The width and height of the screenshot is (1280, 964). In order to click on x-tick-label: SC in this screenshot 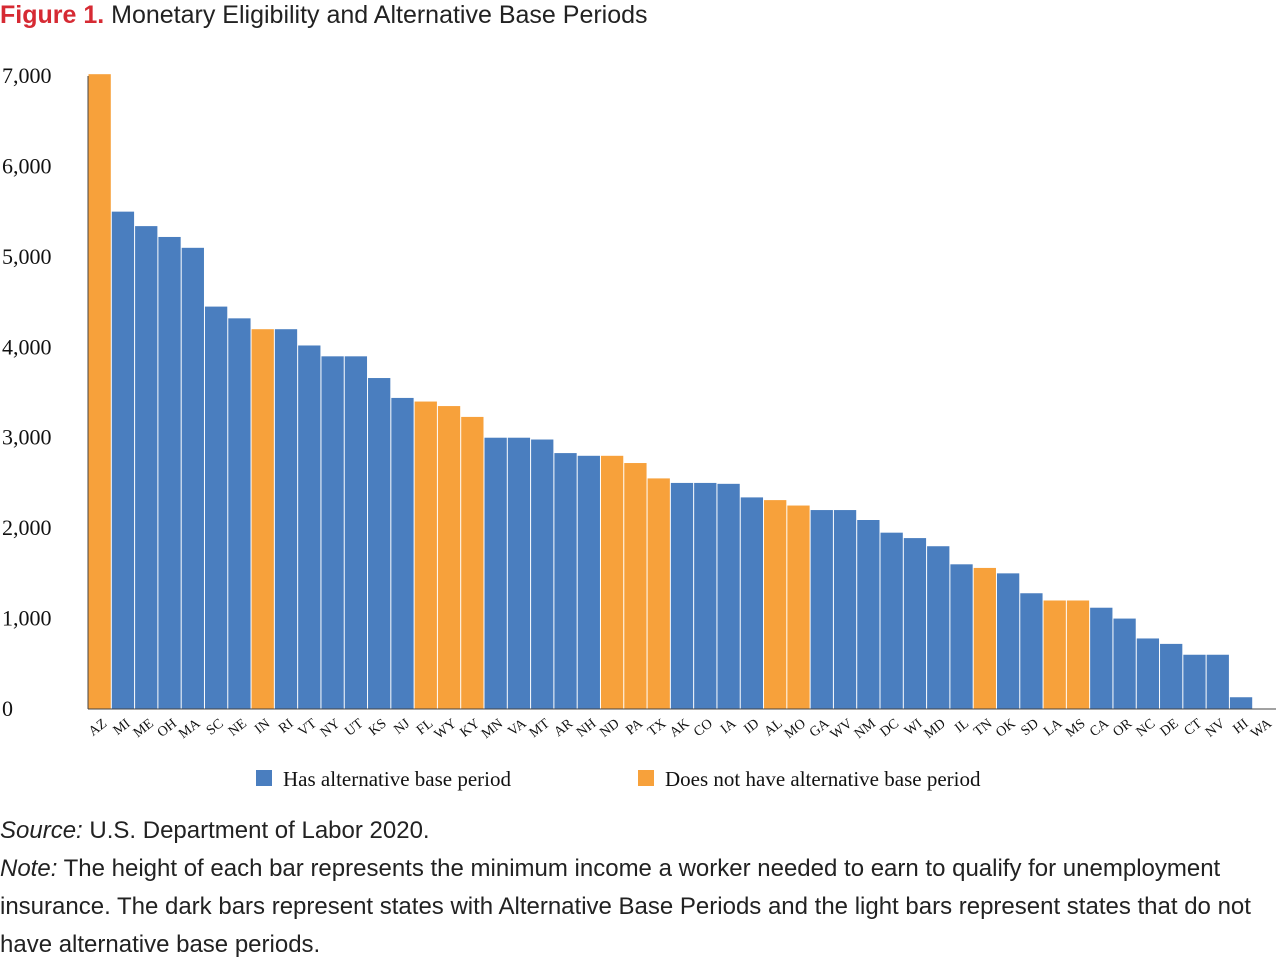, I will do `click(215, 727)`.